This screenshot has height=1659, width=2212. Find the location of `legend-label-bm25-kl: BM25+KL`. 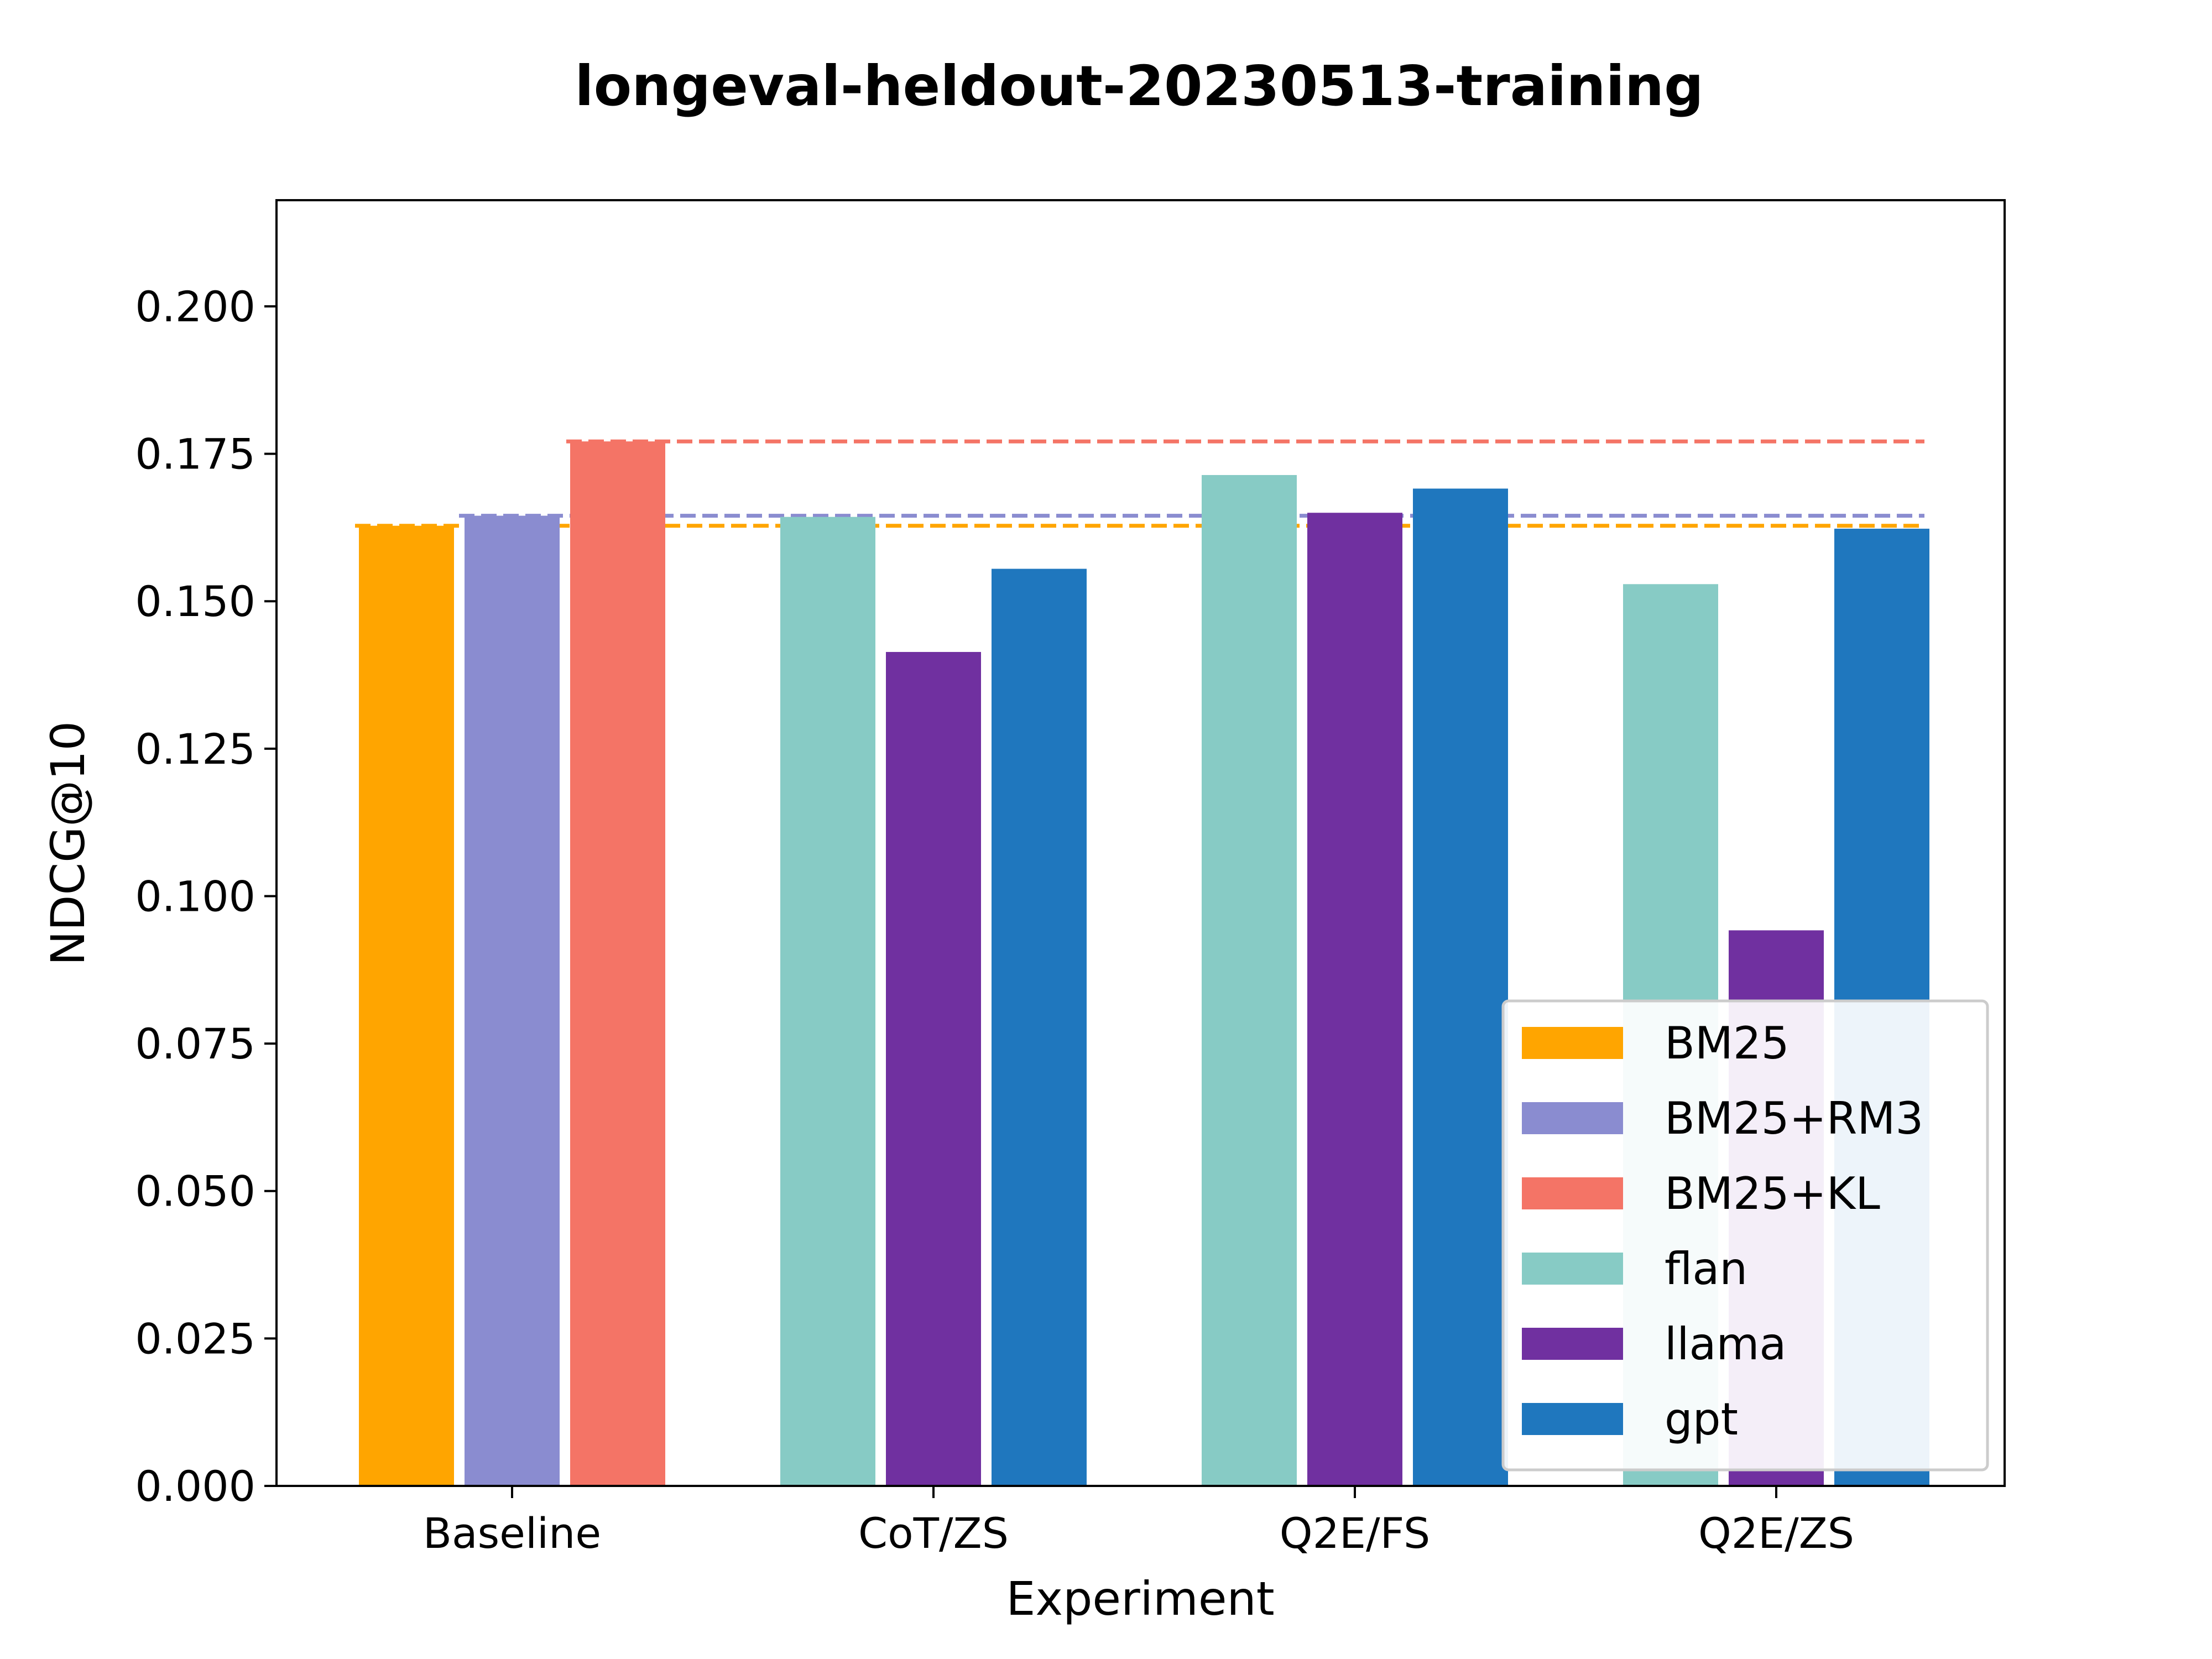

legend-label-bm25-kl: BM25+KL is located at coordinates (1773, 1194).